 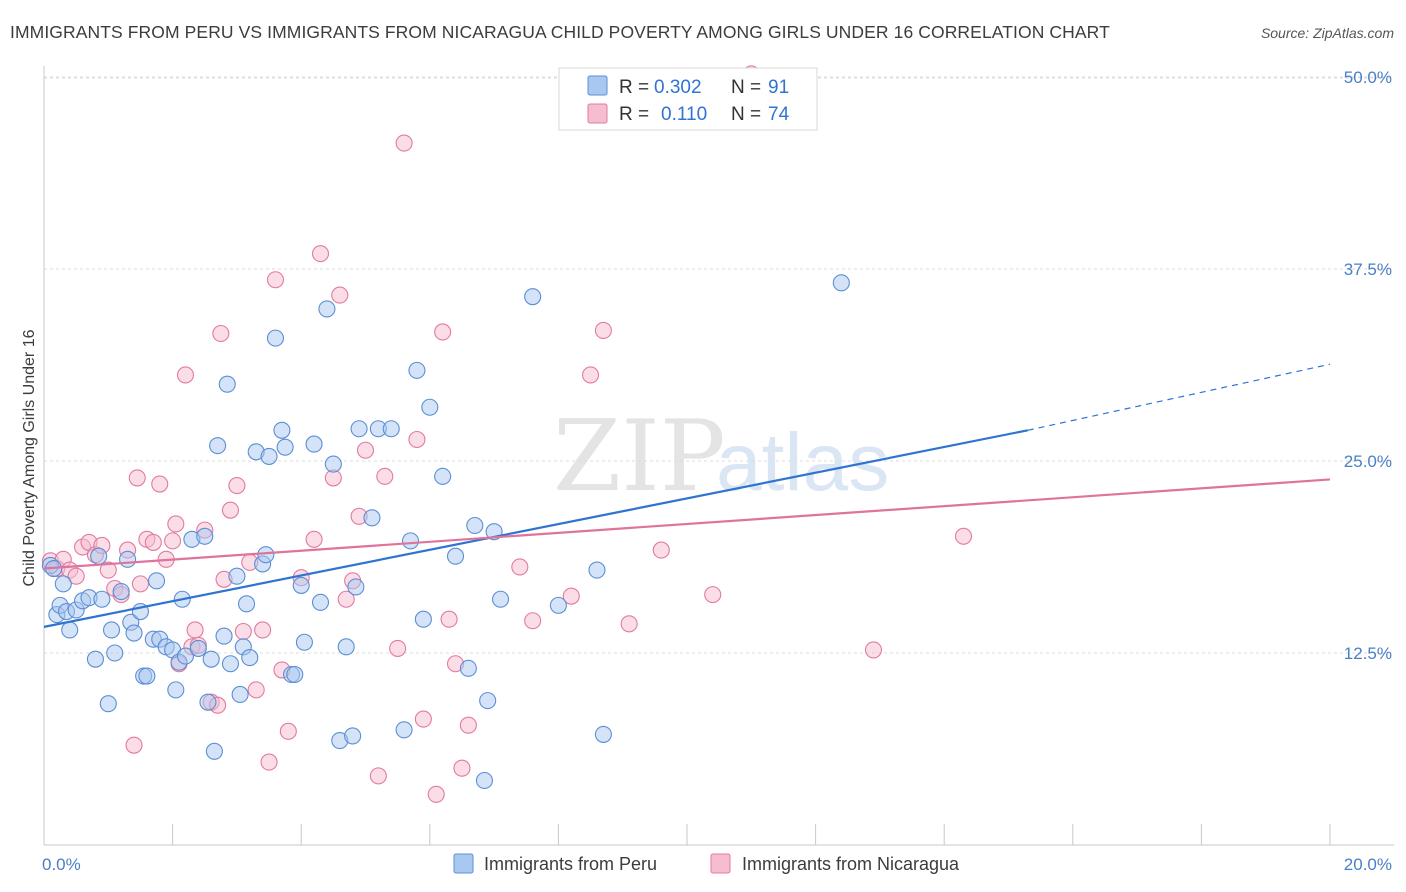 I want to click on legend-n-value-peru: 91, so click(x=778, y=87).